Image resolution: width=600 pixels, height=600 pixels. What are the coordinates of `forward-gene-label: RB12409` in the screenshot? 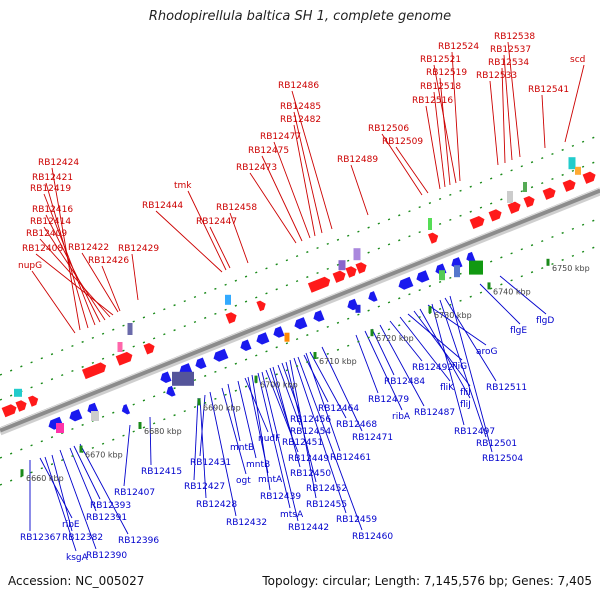 It's located at (46, 234).